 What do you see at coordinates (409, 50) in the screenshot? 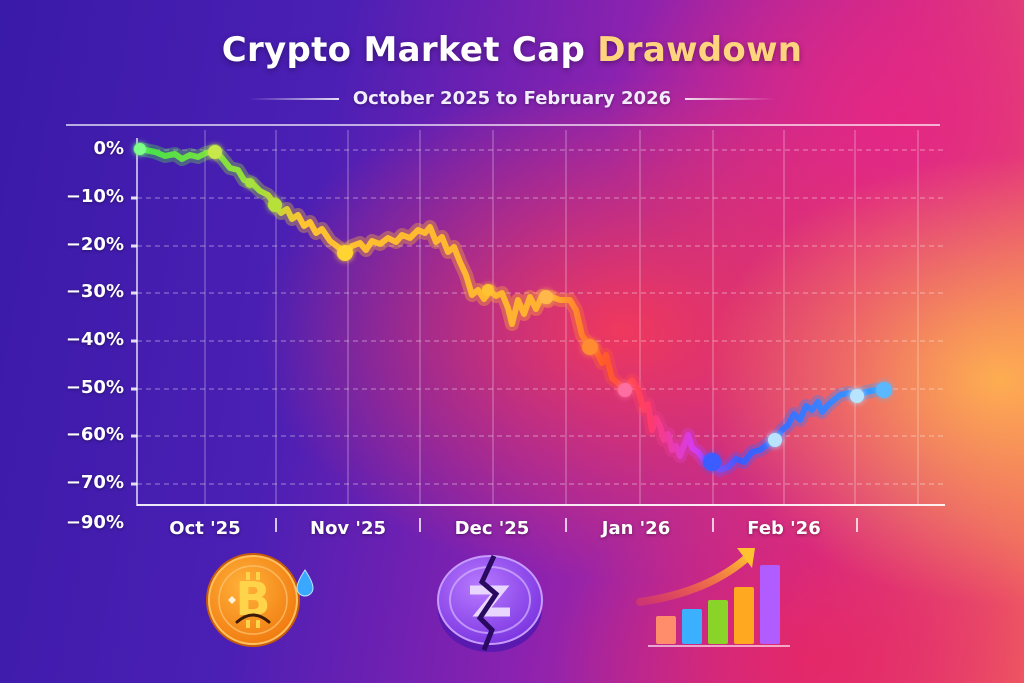
I see `title-main: Crypto Market Cap` at bounding box center [409, 50].